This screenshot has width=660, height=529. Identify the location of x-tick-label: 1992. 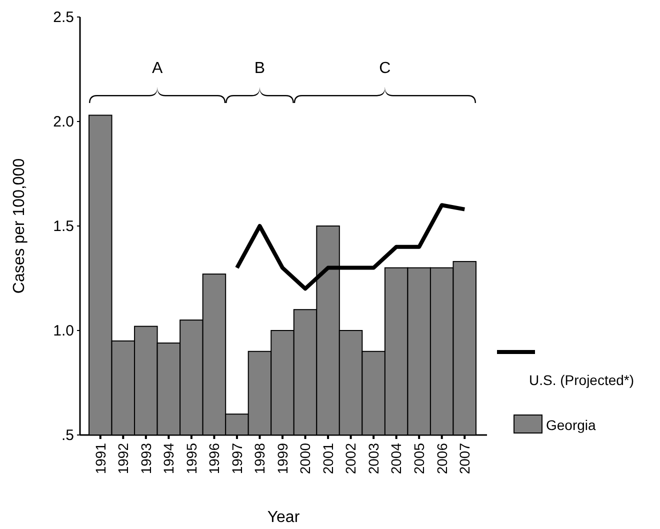
(123, 458).